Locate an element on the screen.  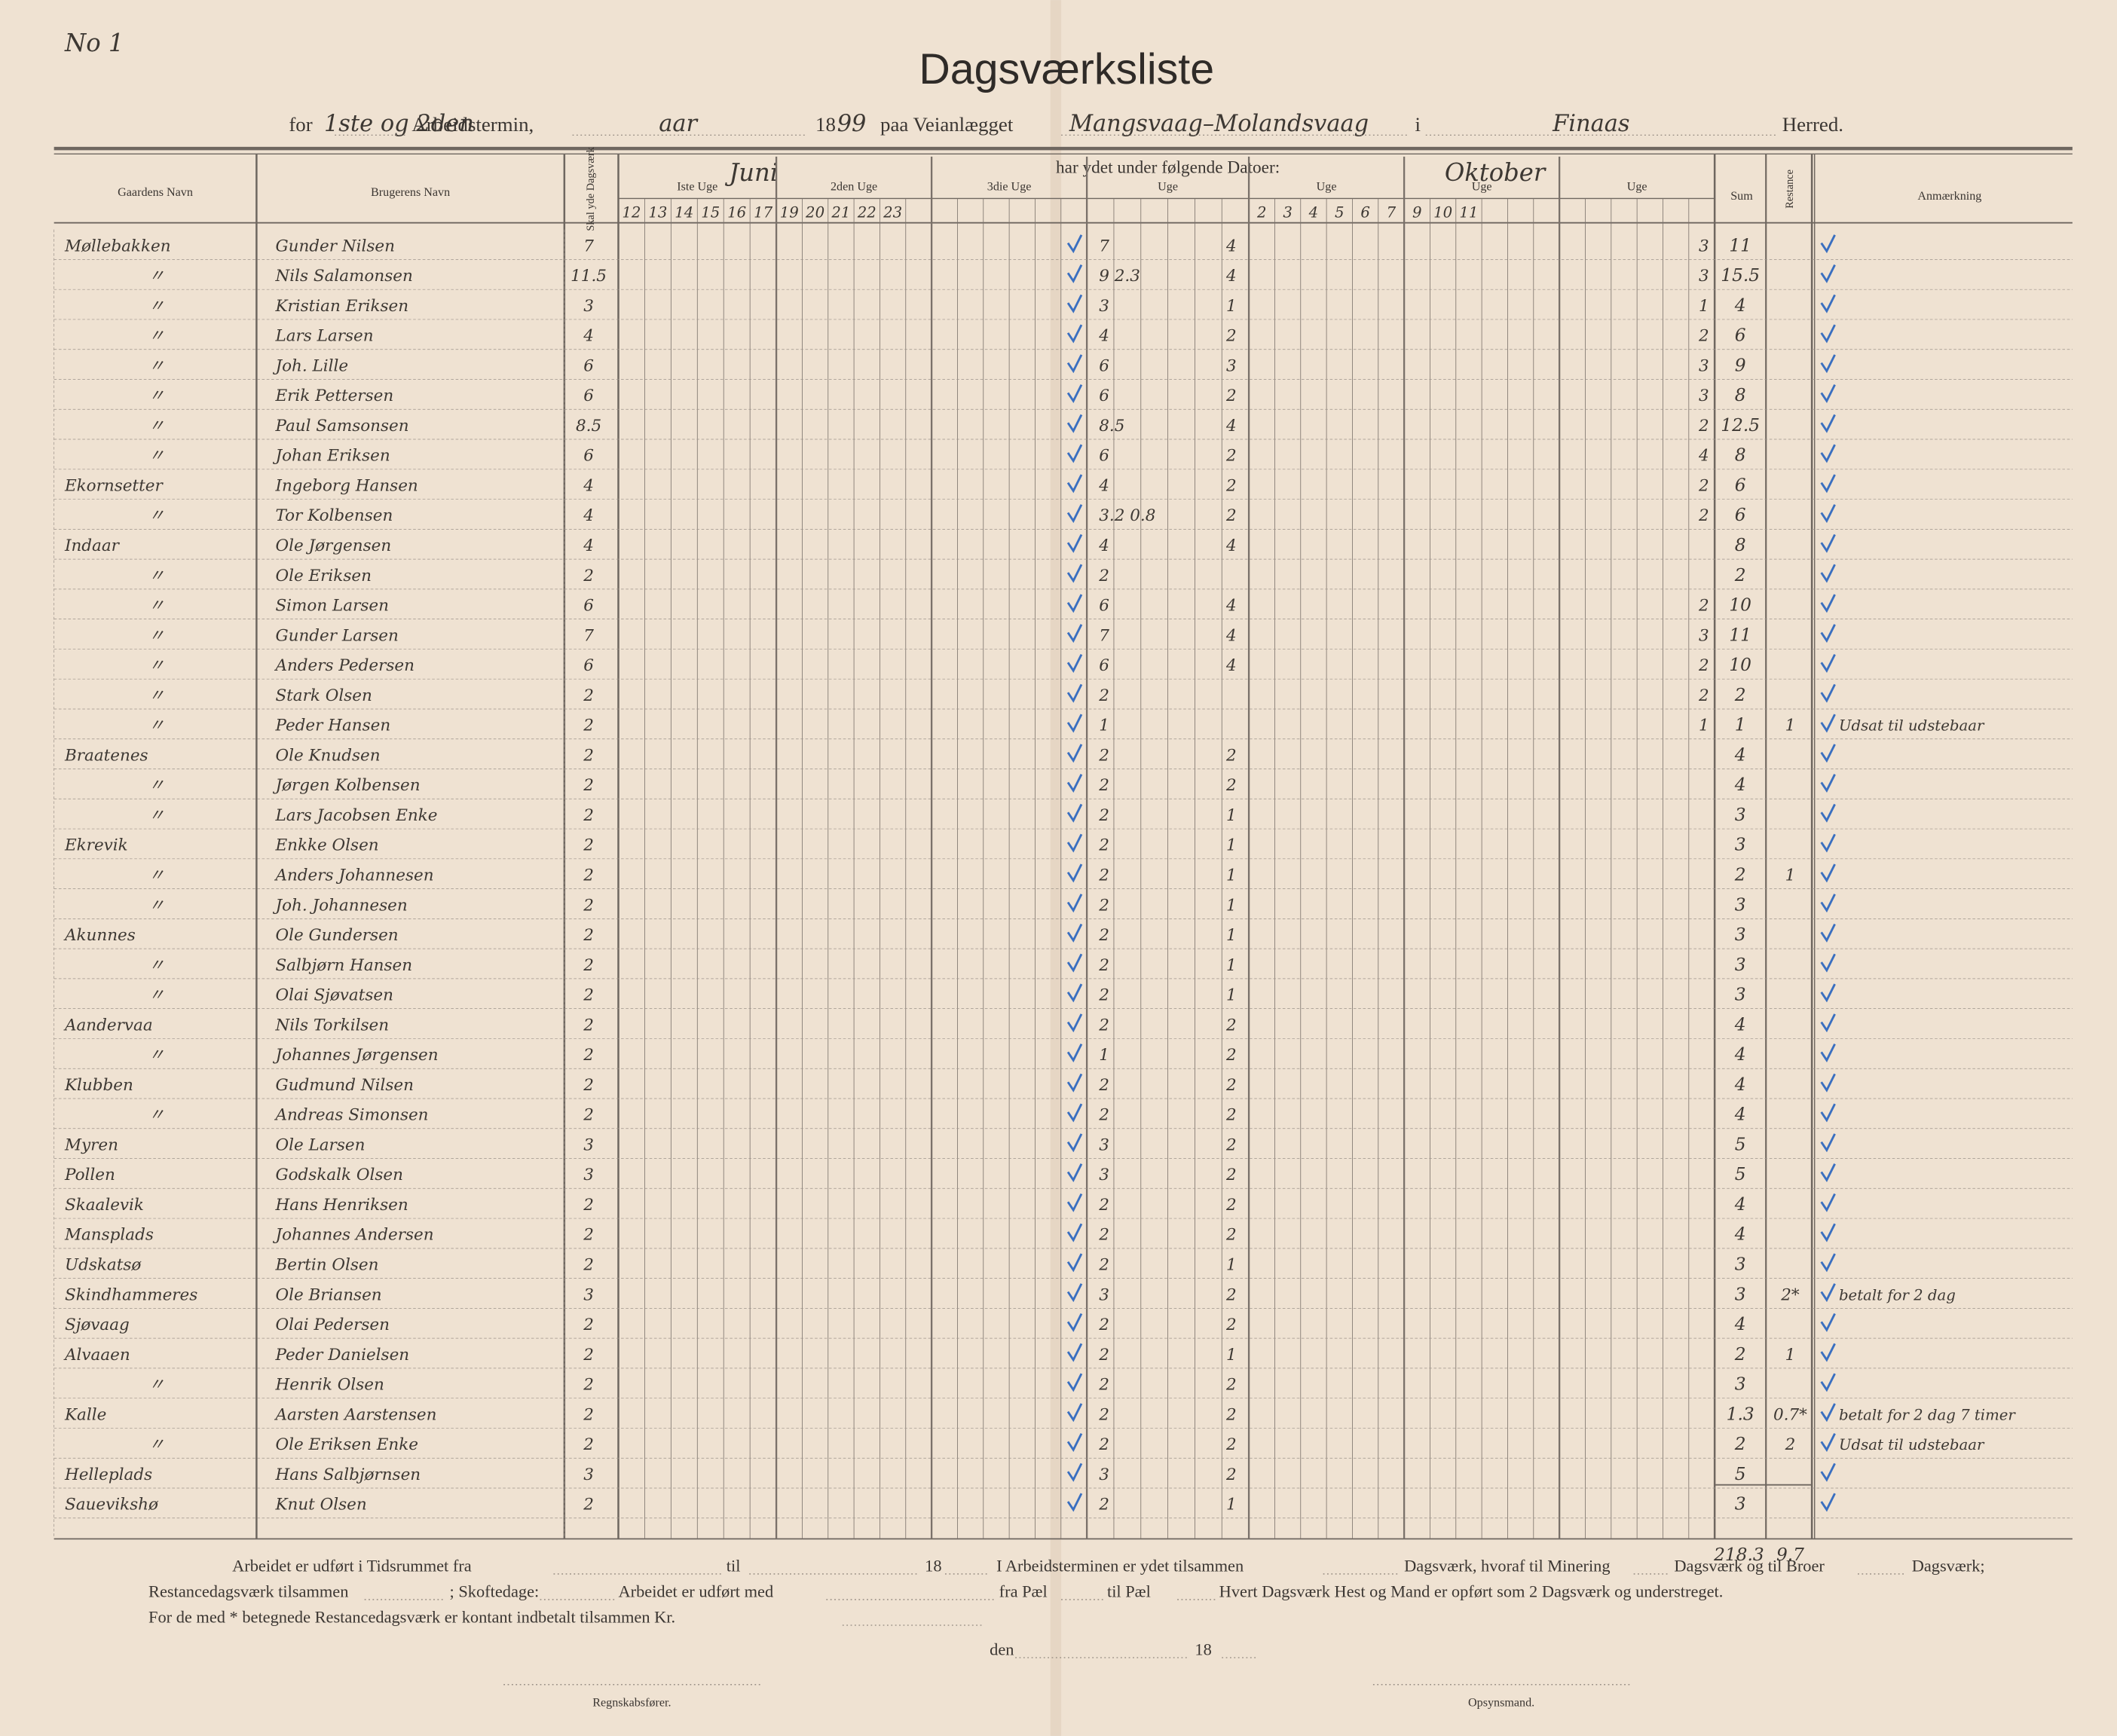
sum: 8 is located at coordinates (1741, 395).